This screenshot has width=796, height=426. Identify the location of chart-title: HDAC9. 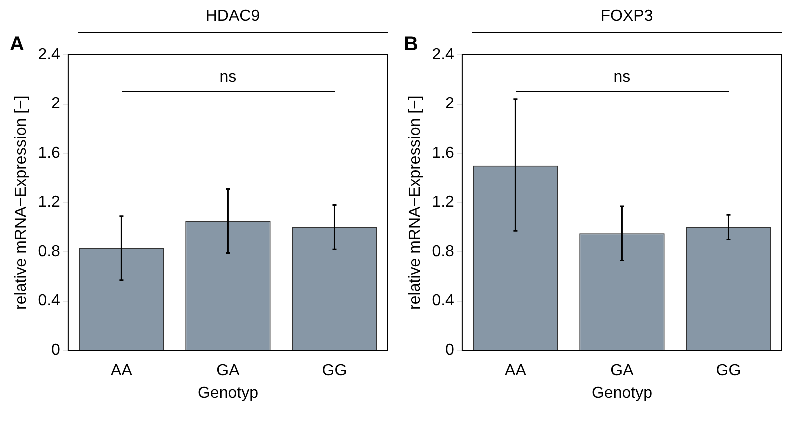
(233, 20).